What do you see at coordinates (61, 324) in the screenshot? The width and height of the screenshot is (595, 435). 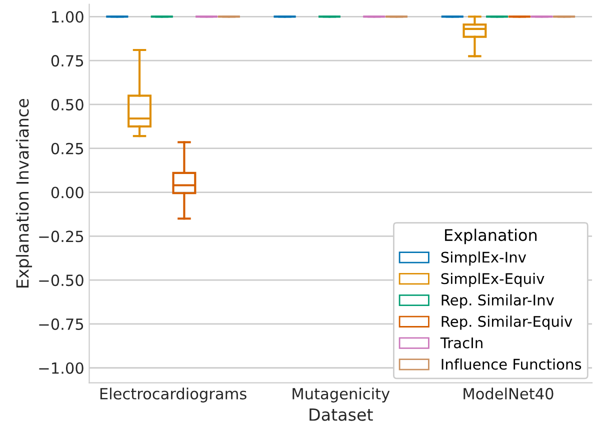 I see `y-tick-label: −0.75` at bounding box center [61, 324].